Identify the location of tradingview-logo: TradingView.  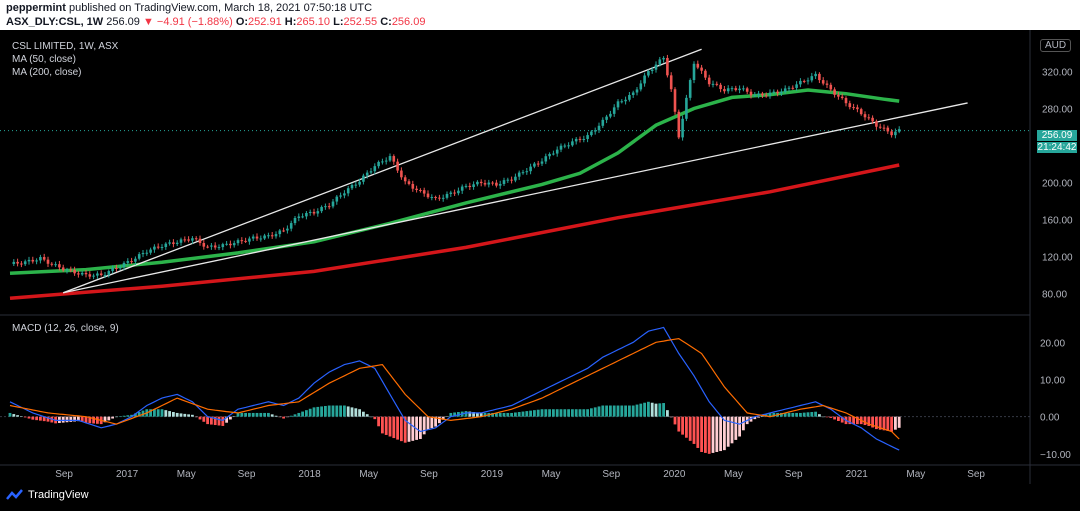
(47, 495).